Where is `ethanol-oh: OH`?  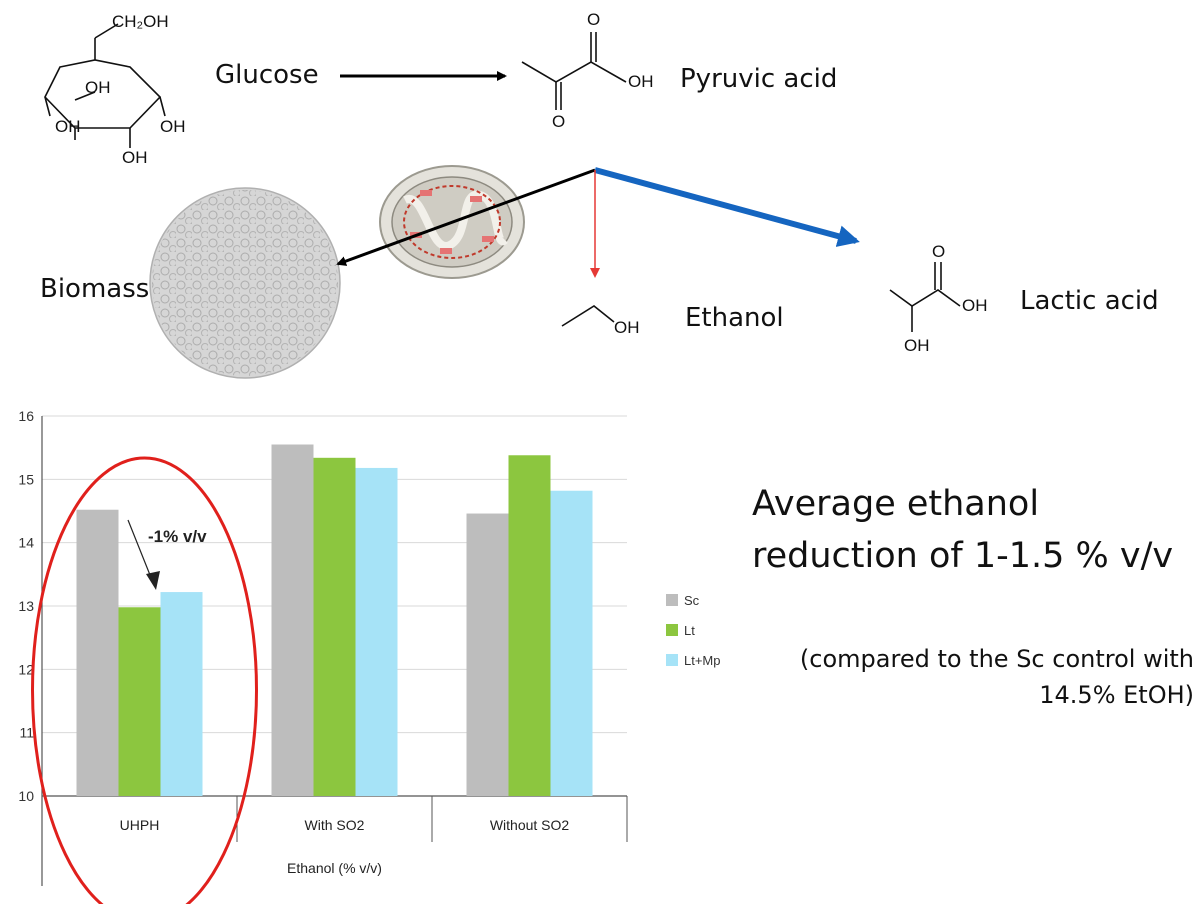
ethanol-oh: OH is located at coordinates (627, 327).